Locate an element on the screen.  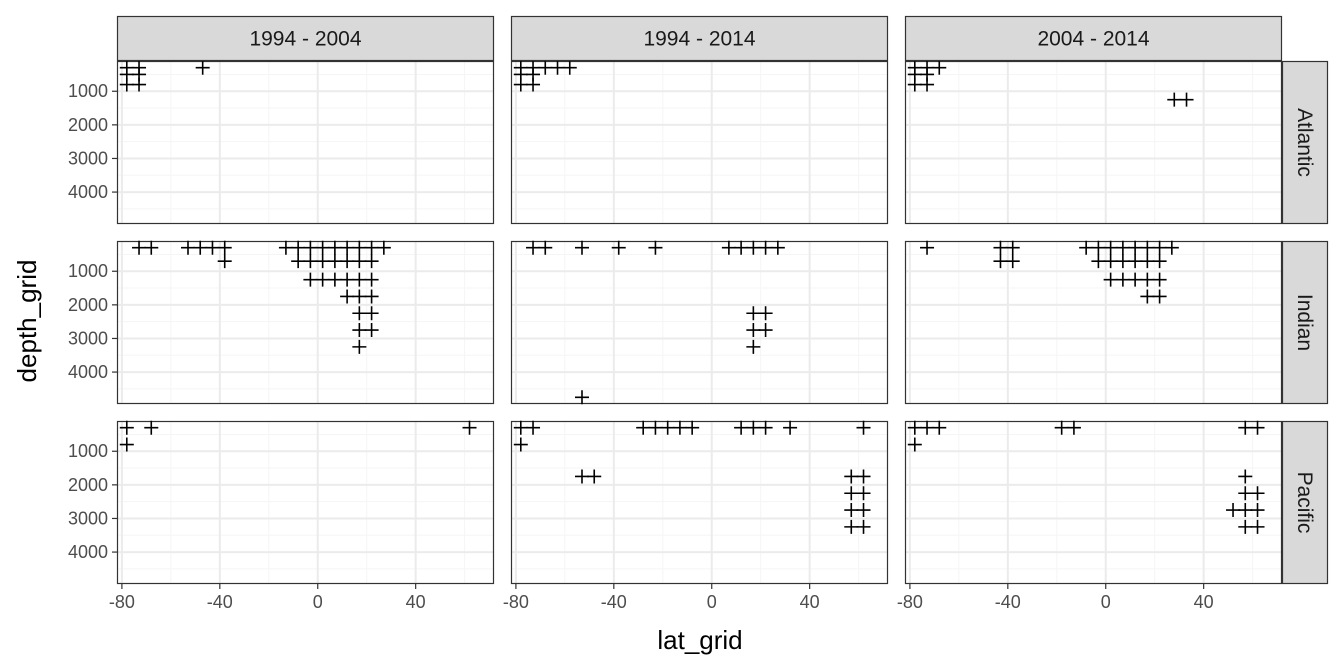
column-strip-label: 2004 - 2014 is located at coordinates (1093, 39).